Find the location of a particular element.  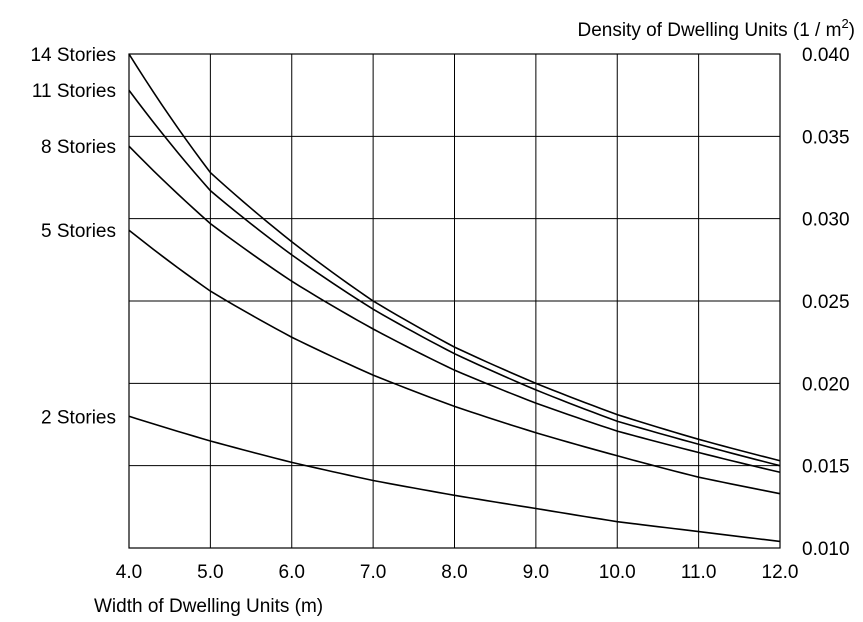

series-label-1: 11 Stories is located at coordinates (74, 91).